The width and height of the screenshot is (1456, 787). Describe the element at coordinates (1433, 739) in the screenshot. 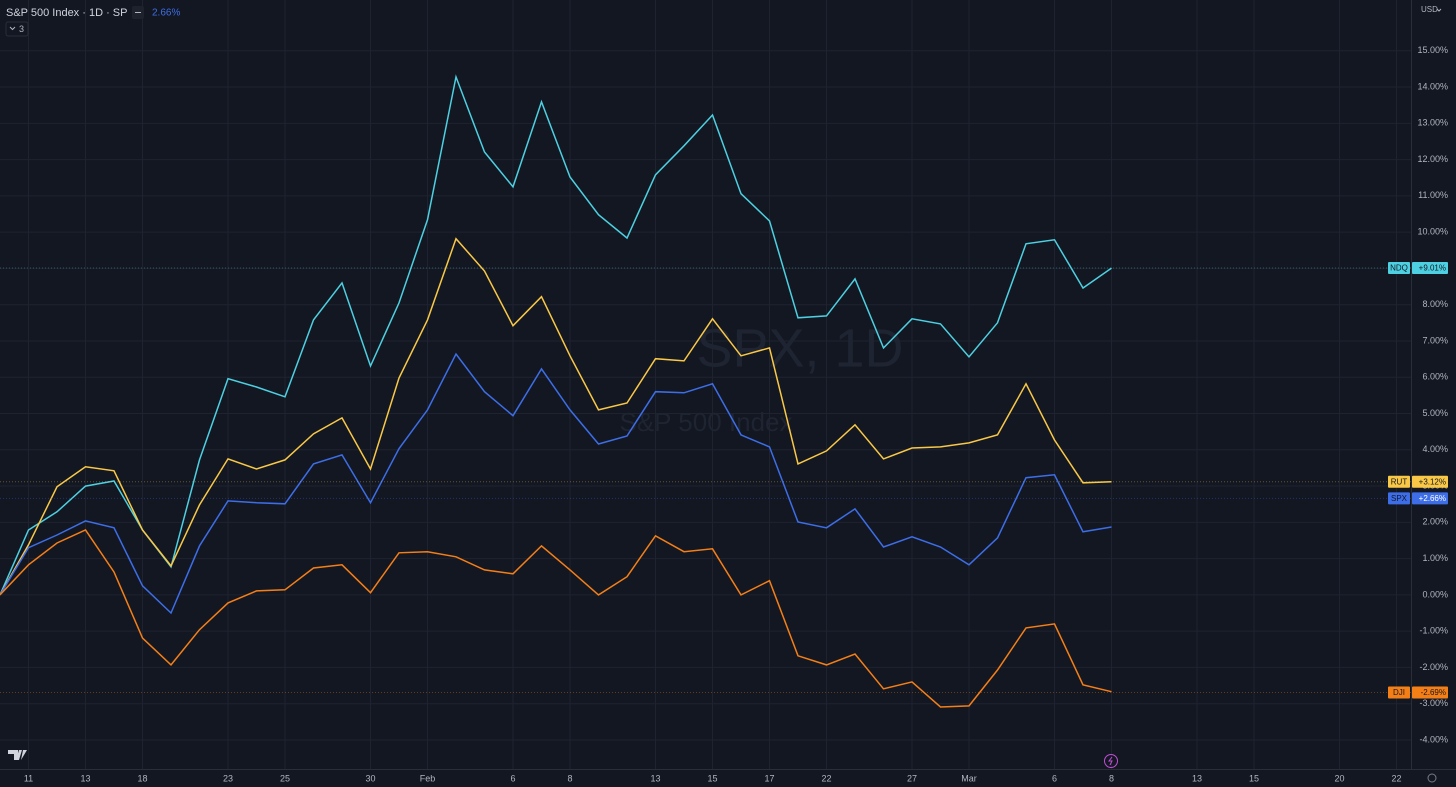

I see `y-tick-label: -4.00%` at that location.